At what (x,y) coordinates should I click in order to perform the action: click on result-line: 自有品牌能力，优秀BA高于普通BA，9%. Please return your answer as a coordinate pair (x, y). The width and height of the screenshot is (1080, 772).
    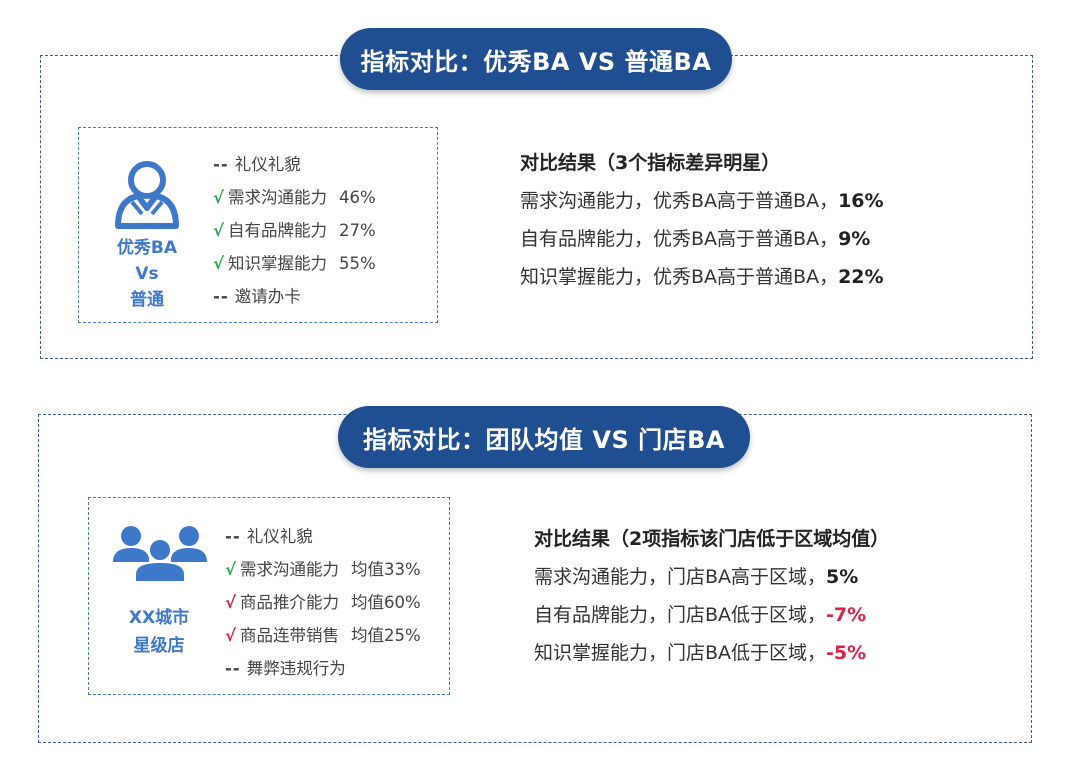
    Looking at the image, I should click on (702, 239).